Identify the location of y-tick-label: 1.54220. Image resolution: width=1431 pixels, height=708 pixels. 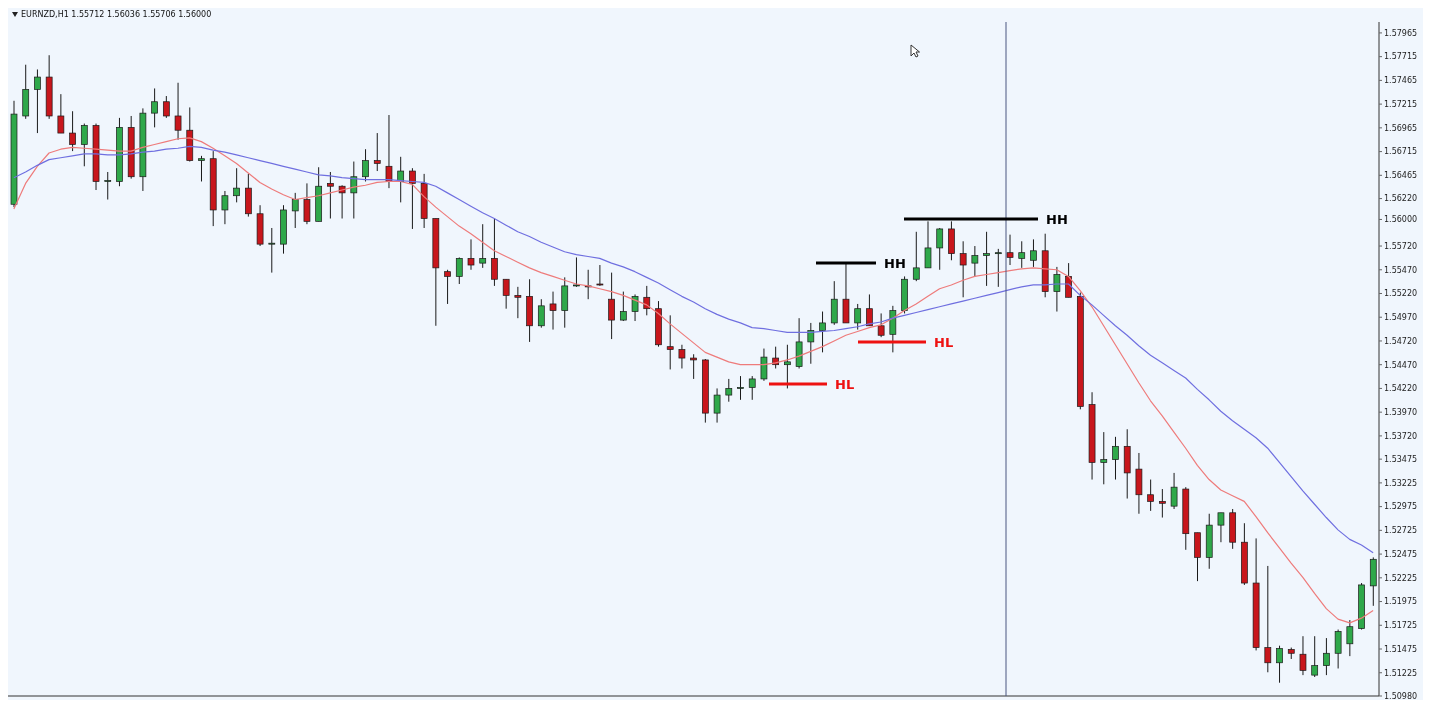
(1401, 389).